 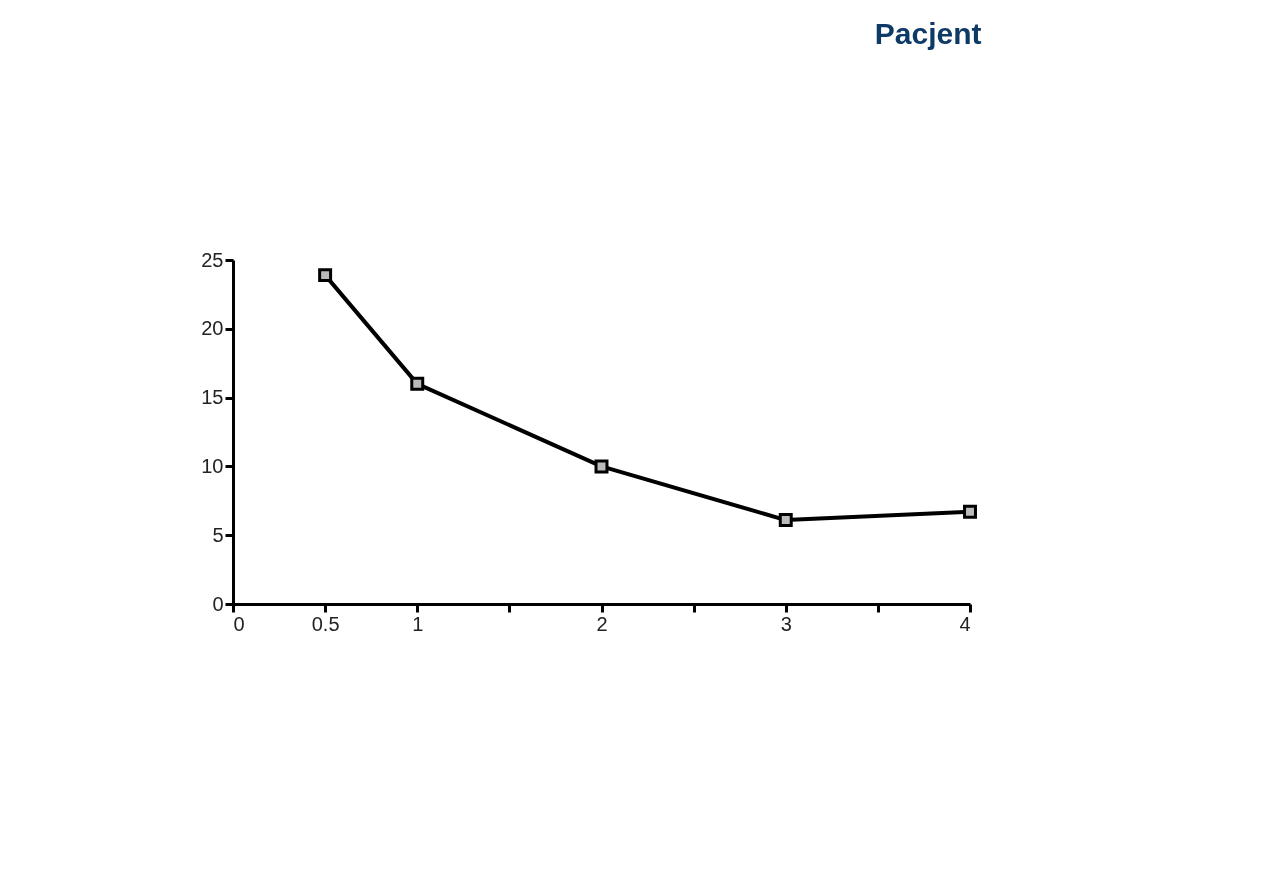 I want to click on x-tick-label: 4, so click(x=965, y=623).